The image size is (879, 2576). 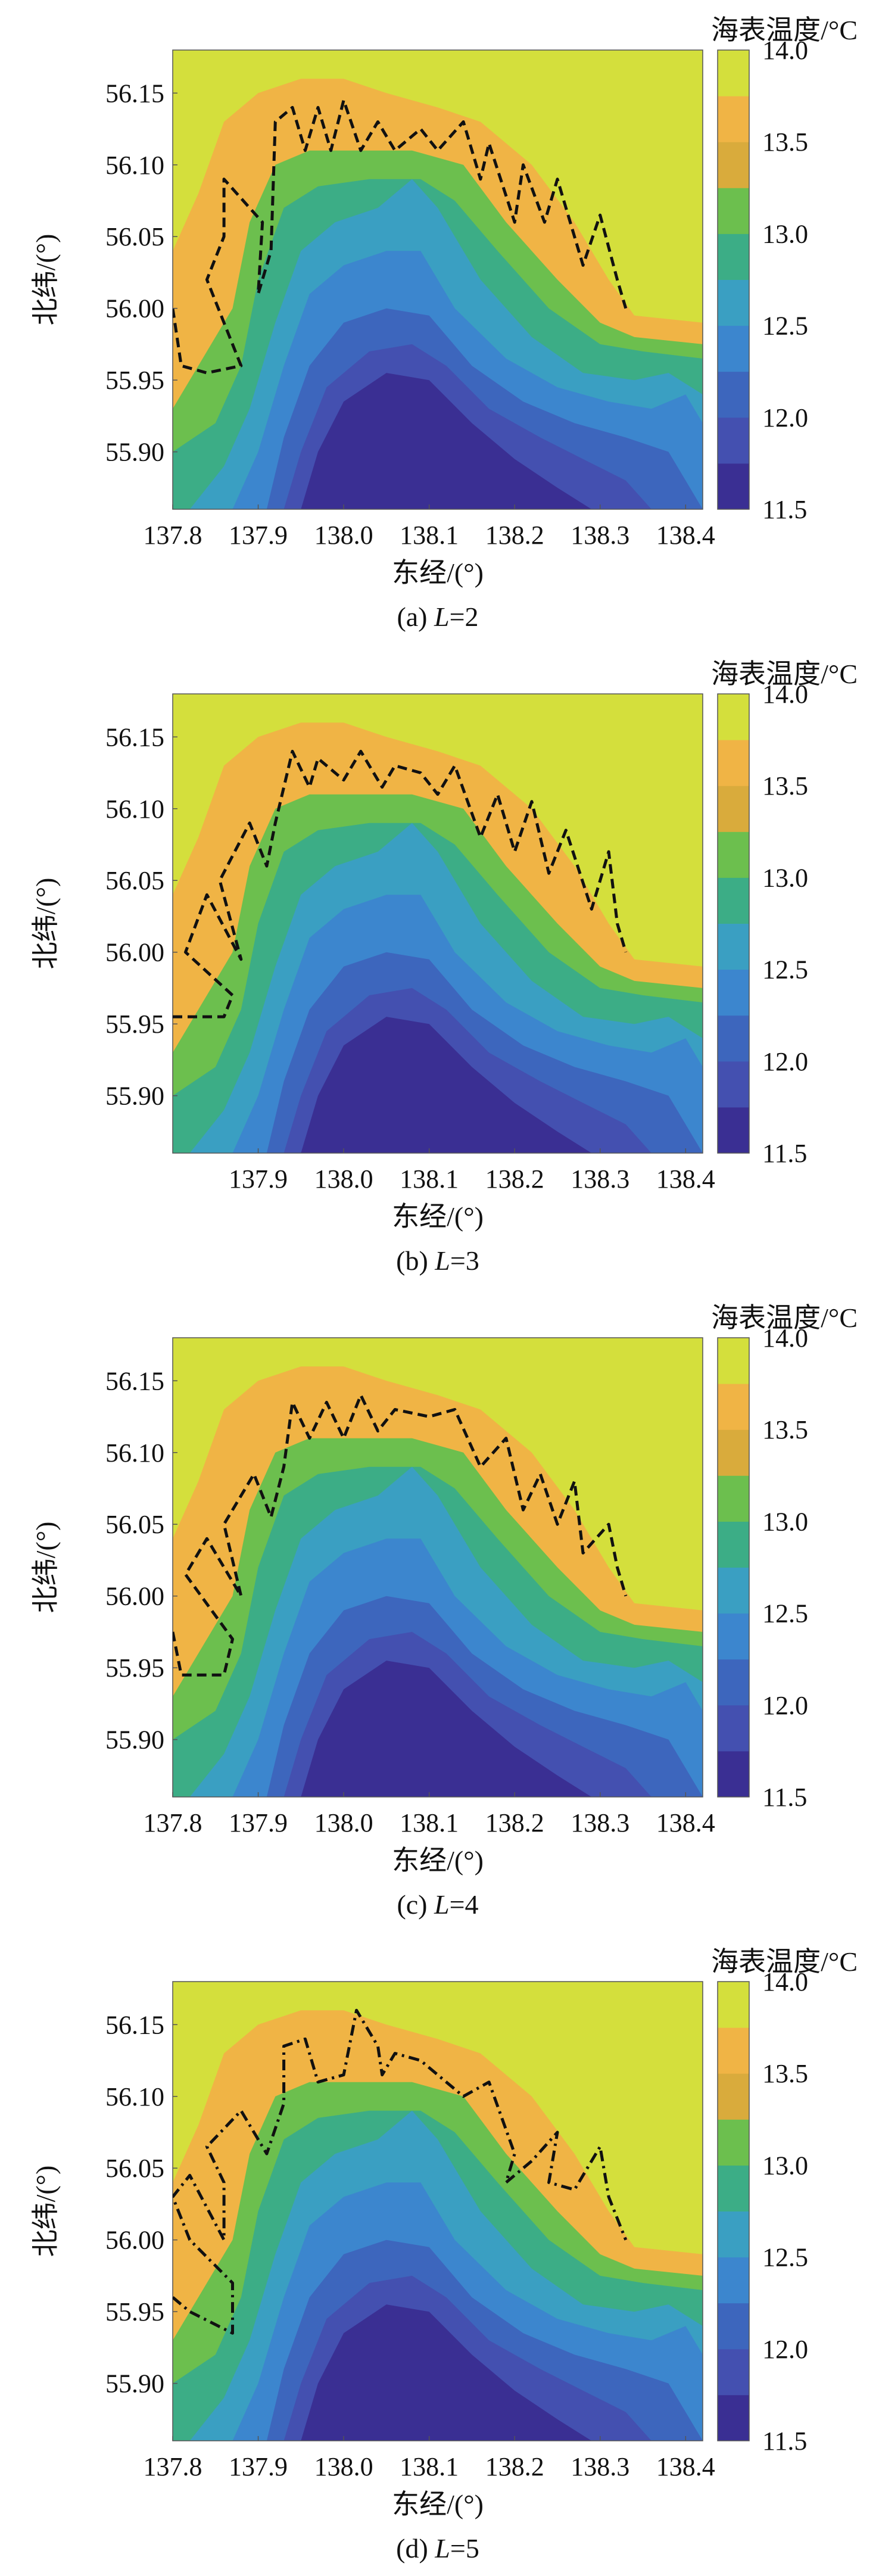 I want to click on y-tick-label: 56.10, so click(x=134, y=165).